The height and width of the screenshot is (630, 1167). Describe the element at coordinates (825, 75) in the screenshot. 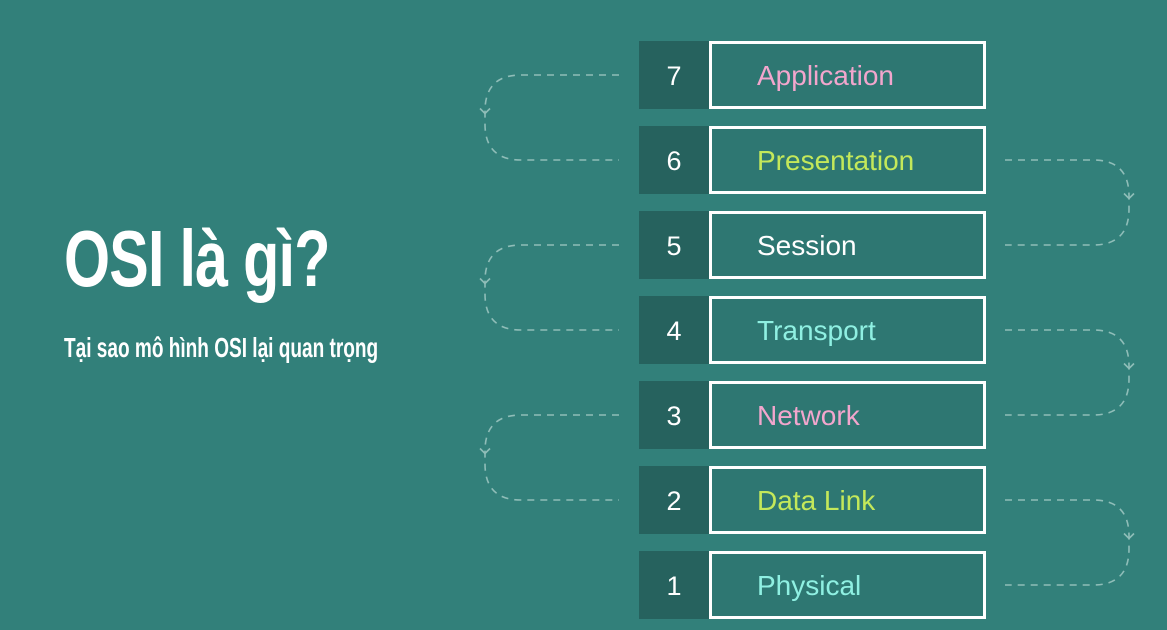

I see `layer-name: Application` at that location.